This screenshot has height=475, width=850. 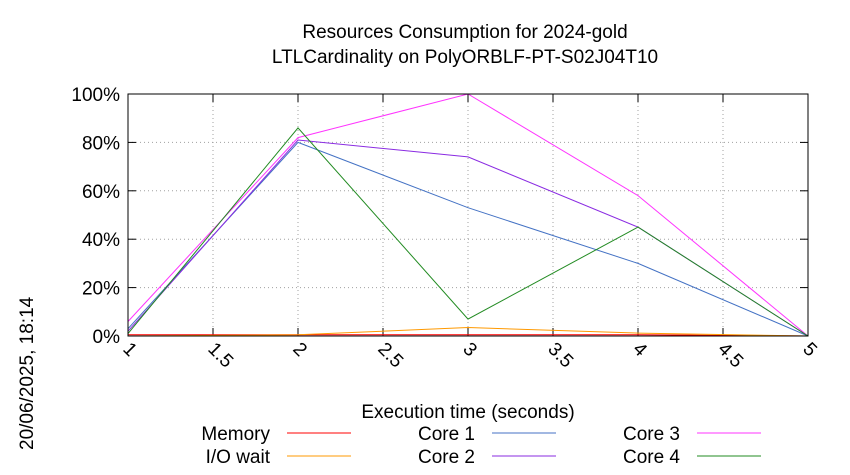 What do you see at coordinates (299, 350) in the screenshot?
I see `x-tick-label: 2` at bounding box center [299, 350].